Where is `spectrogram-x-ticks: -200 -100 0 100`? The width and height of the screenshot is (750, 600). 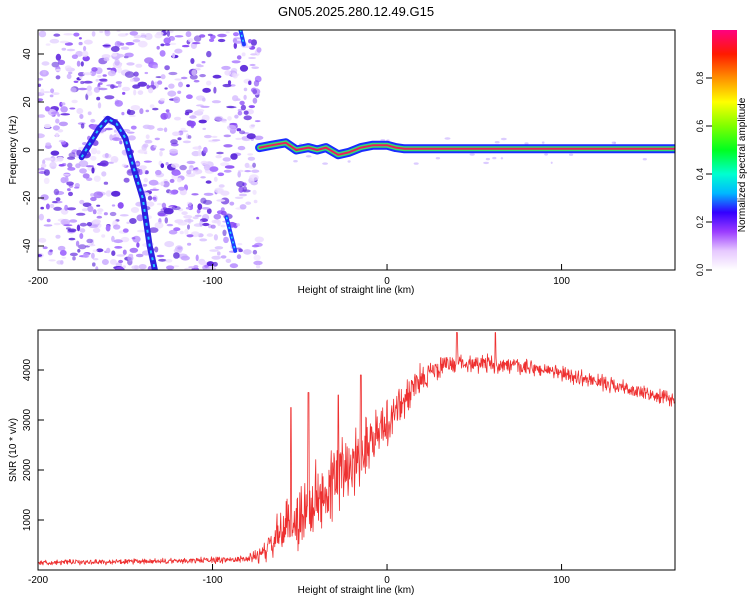
spectrogram-x-ticks: -200 -100 0 100 is located at coordinates (299, 275).